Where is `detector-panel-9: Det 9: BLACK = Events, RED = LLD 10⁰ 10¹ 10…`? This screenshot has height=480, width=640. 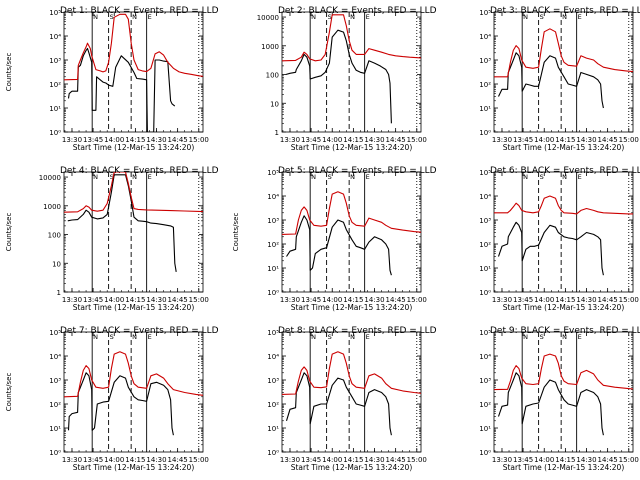 detector-panel-9: Det 9: BLACK = Events, RED = LLD 10⁰ 10¹ 10… is located at coordinates (559, 399).